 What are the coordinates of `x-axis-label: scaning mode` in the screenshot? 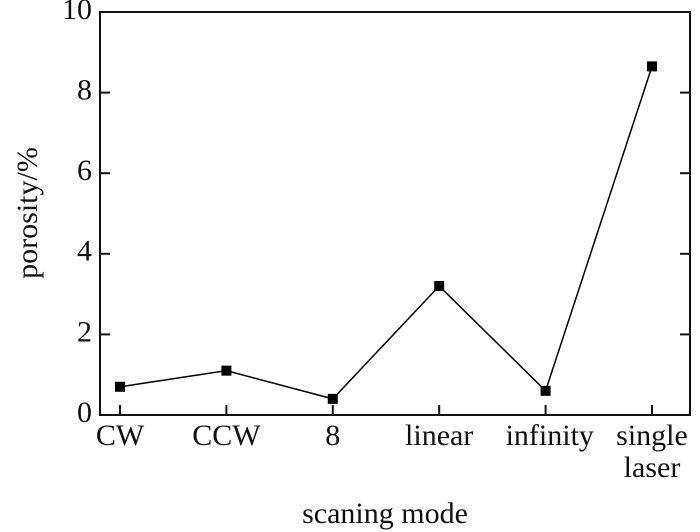 It's located at (385, 513).